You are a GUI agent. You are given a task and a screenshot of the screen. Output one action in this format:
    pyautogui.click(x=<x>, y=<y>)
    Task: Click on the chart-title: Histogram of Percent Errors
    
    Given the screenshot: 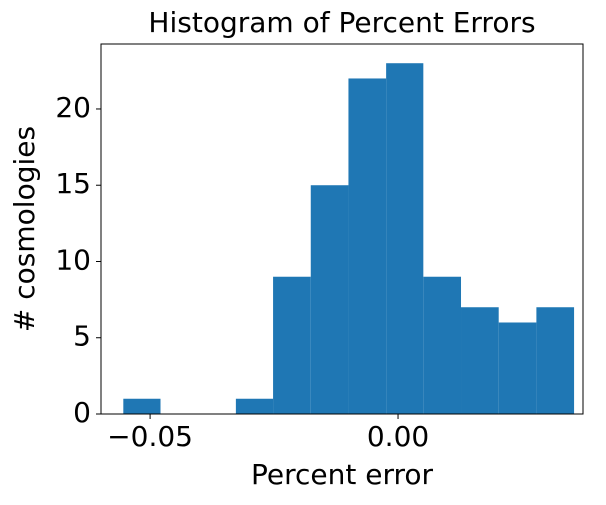 What is the action you would take?
    pyautogui.click(x=341, y=22)
    